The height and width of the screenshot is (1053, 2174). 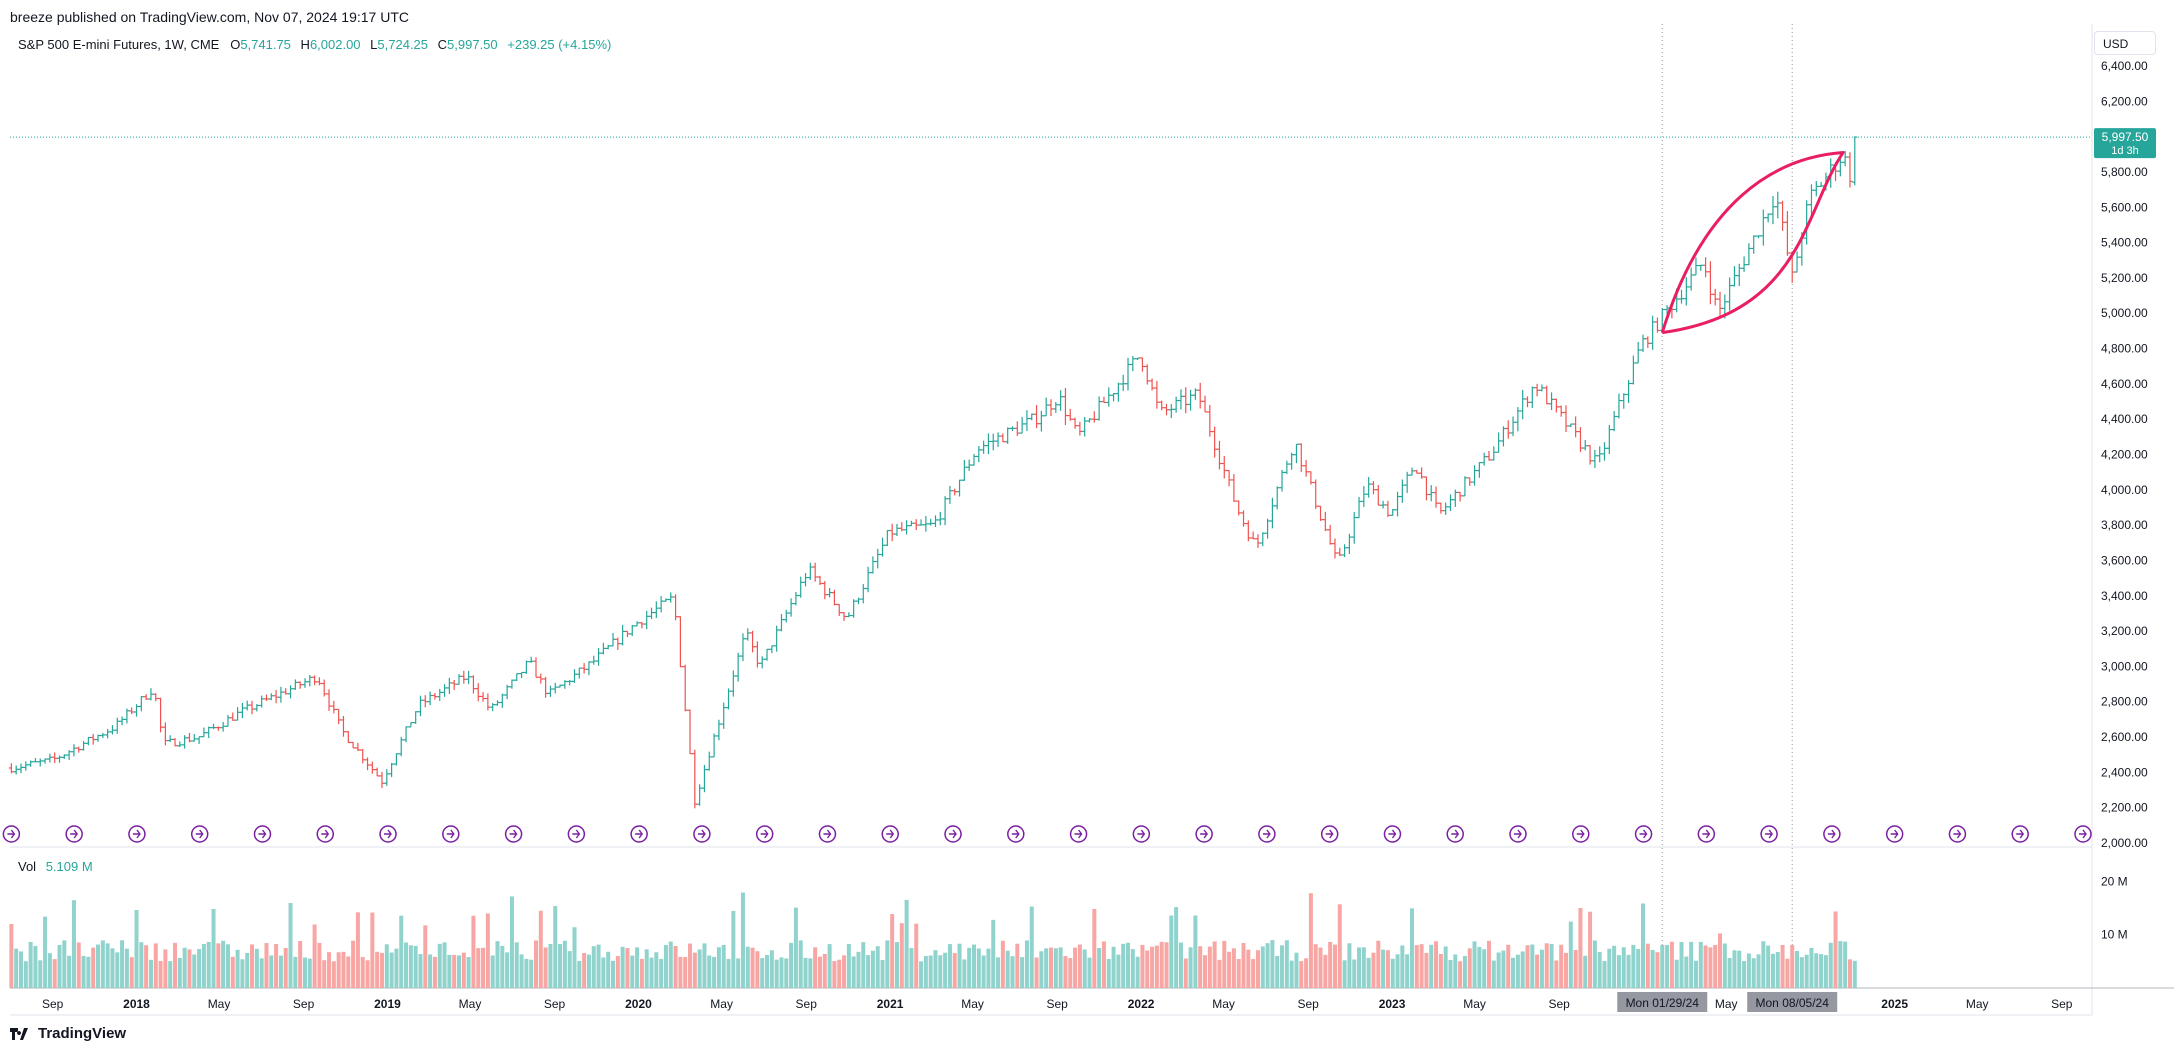 What do you see at coordinates (2124, 349) in the screenshot?
I see `y-tick-label: 4,800.00` at bounding box center [2124, 349].